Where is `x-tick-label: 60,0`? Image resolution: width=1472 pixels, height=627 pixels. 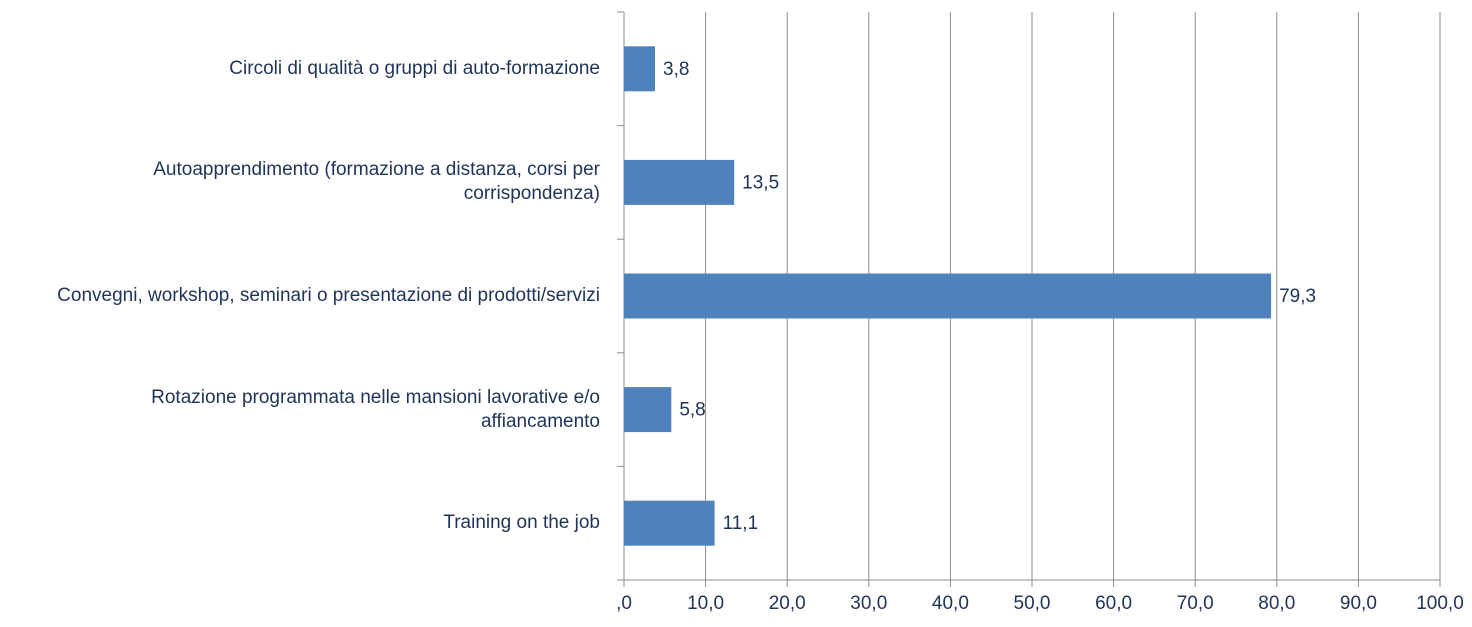
x-tick-label: 60,0 is located at coordinates (1113, 603).